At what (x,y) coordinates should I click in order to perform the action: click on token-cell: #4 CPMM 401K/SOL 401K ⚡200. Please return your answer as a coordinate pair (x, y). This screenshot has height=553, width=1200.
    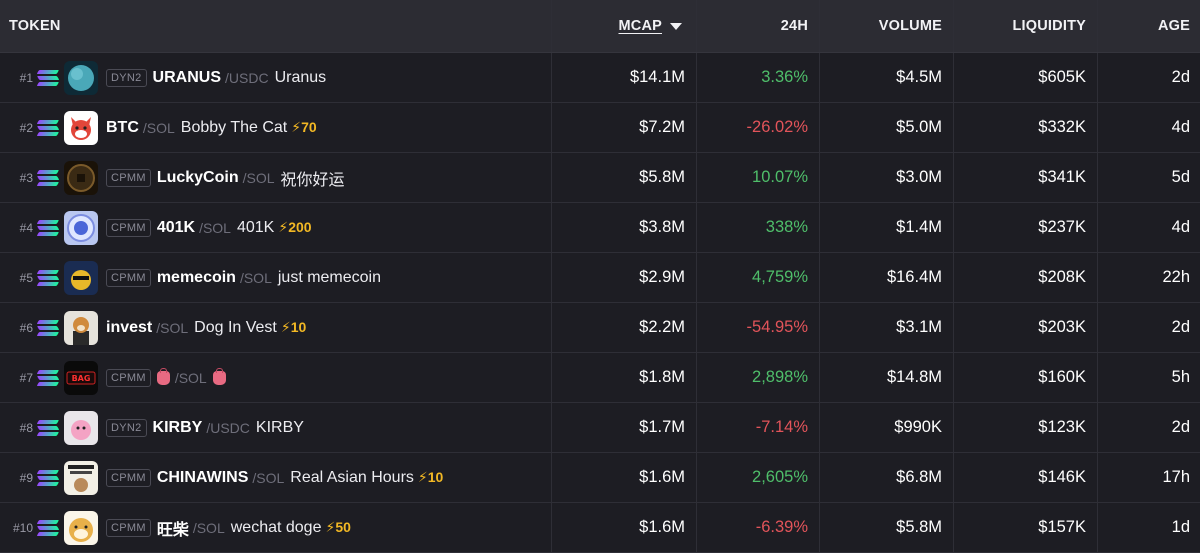
    Looking at the image, I should click on (276, 227).